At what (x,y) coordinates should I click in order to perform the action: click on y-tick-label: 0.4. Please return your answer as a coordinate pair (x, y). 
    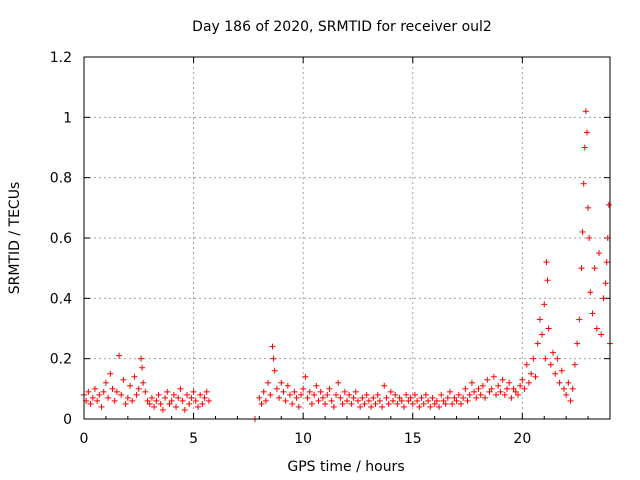
    Looking at the image, I should click on (61, 299).